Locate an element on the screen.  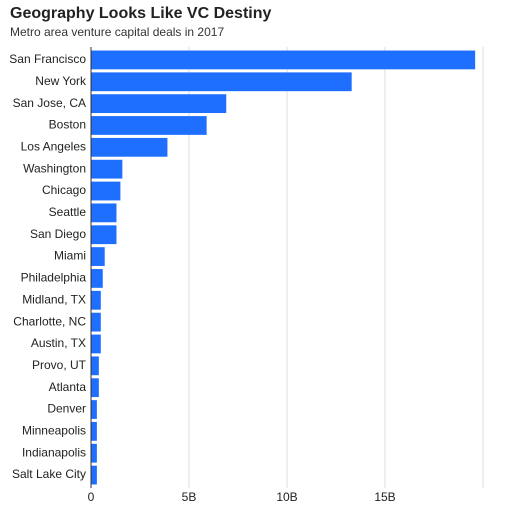
y-tick-label: San Diego is located at coordinates (58, 234).